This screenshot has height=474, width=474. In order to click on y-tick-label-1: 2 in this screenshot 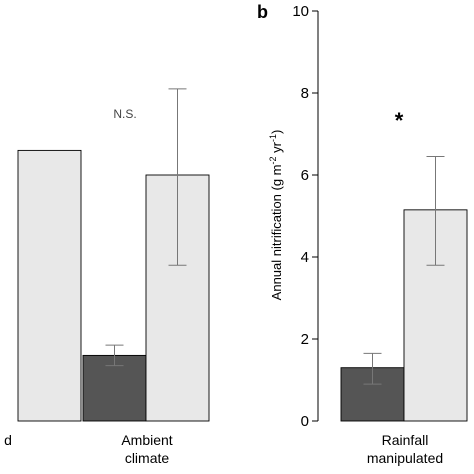, I will do `click(305, 339)`.